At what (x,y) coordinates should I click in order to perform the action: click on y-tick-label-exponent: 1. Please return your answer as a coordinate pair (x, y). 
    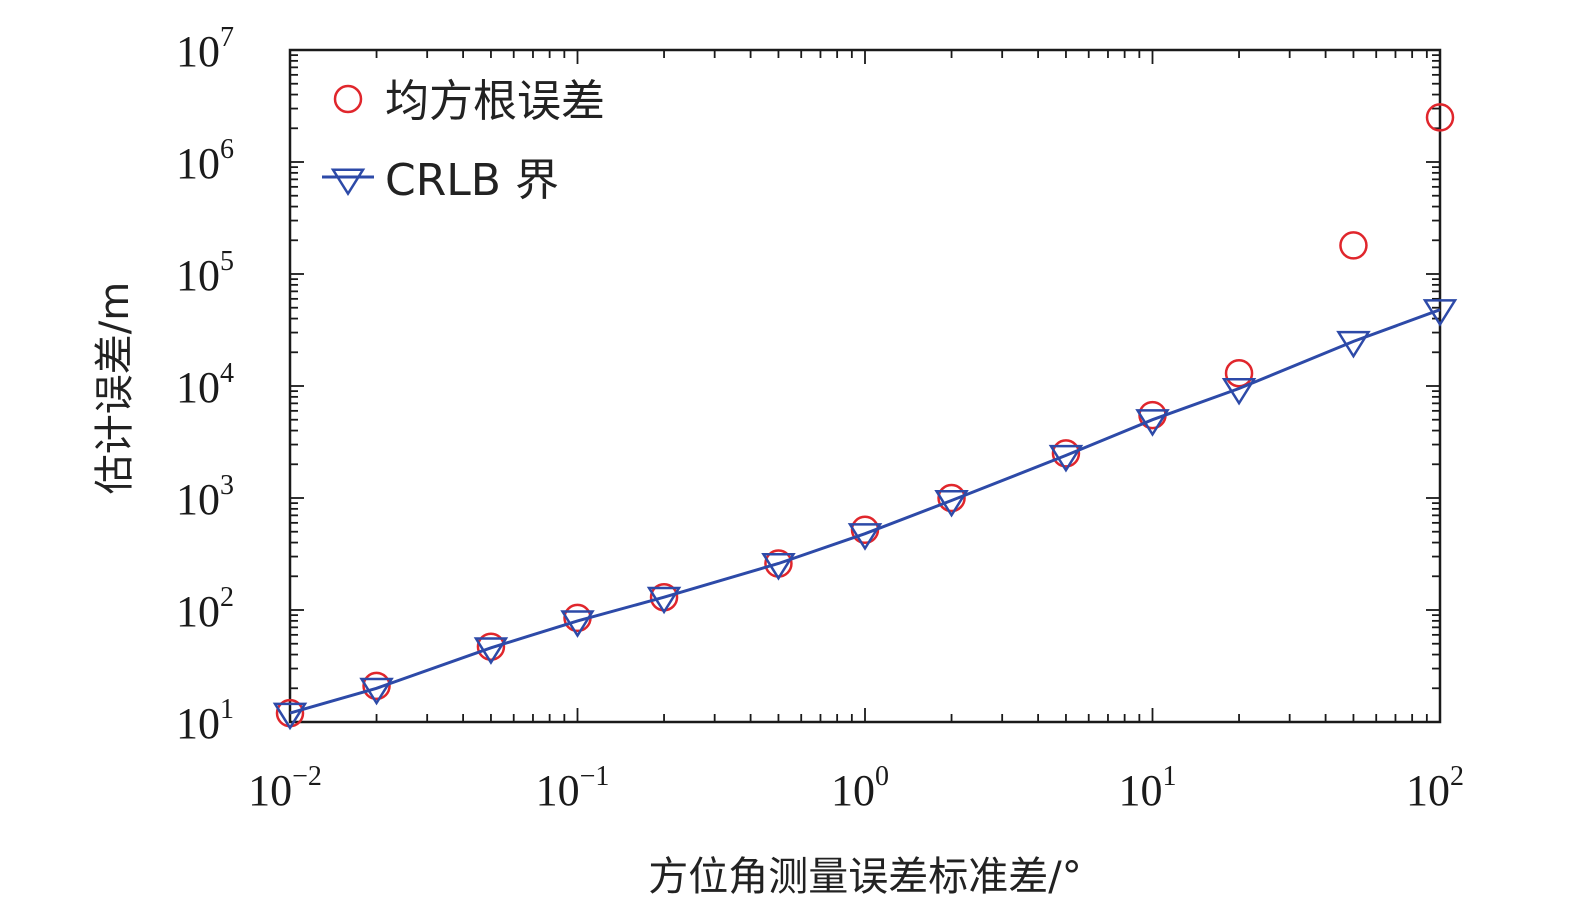
    Looking at the image, I should click on (227, 709).